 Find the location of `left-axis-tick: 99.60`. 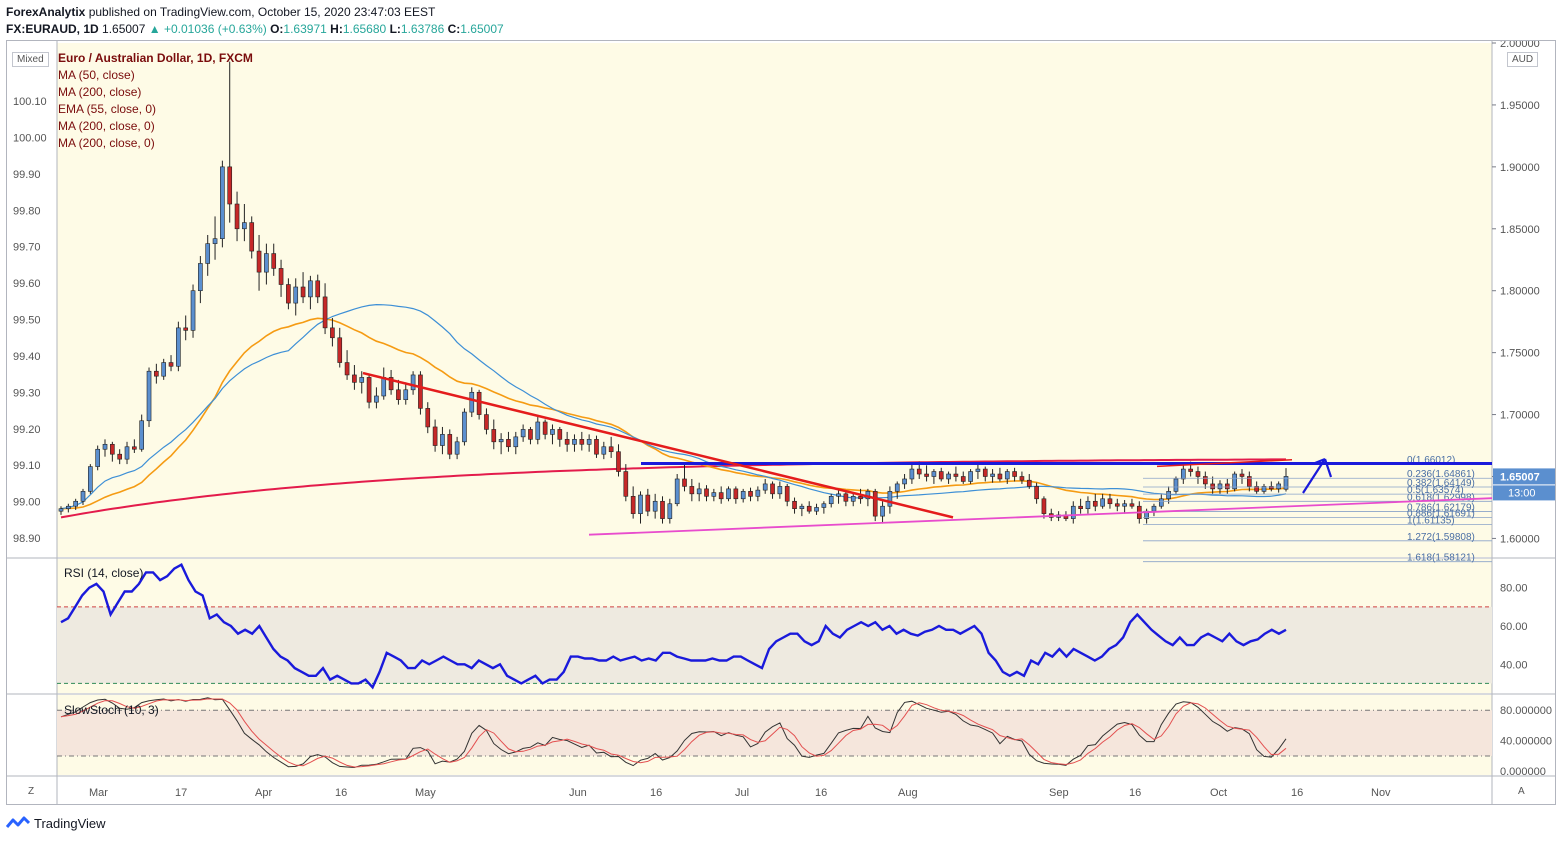

left-axis-tick: 99.60 is located at coordinates (27, 284).